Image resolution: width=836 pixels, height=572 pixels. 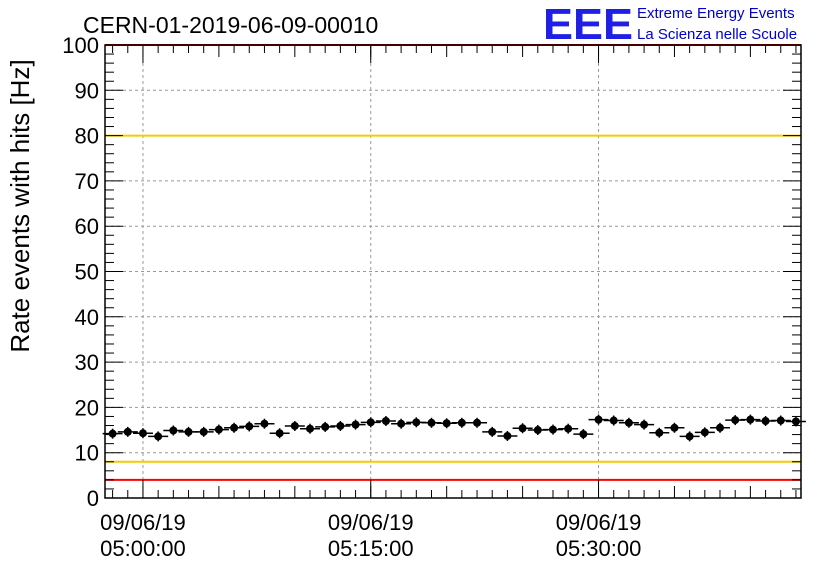 What do you see at coordinates (599, 548) in the screenshot?
I see `x-tick-label-time: 05:30:00` at bounding box center [599, 548].